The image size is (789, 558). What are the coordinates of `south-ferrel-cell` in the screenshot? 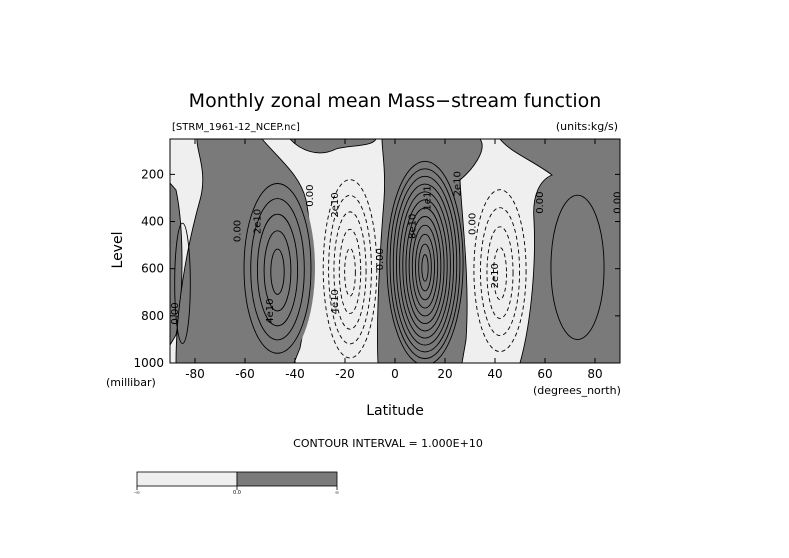 It's located at (350, 269).